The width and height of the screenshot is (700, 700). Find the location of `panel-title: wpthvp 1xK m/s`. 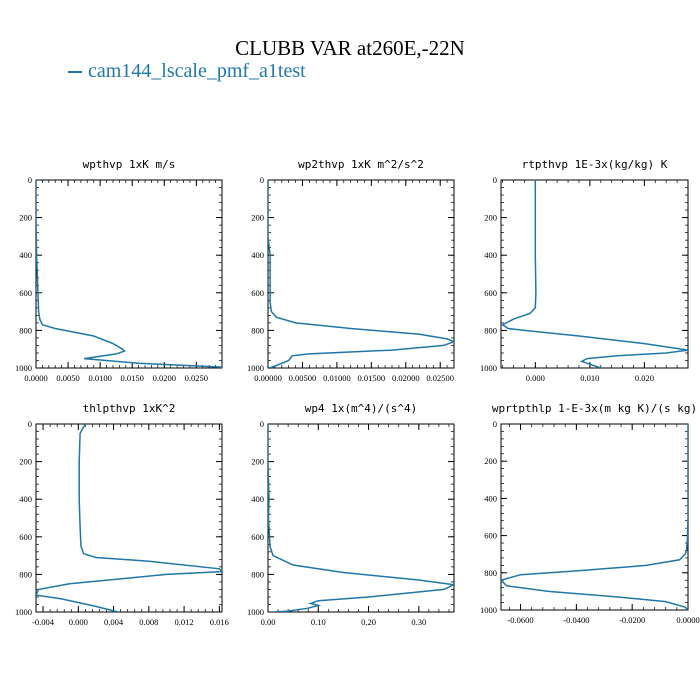

panel-title: wpthvp 1xK m/s is located at coordinates (129, 164).